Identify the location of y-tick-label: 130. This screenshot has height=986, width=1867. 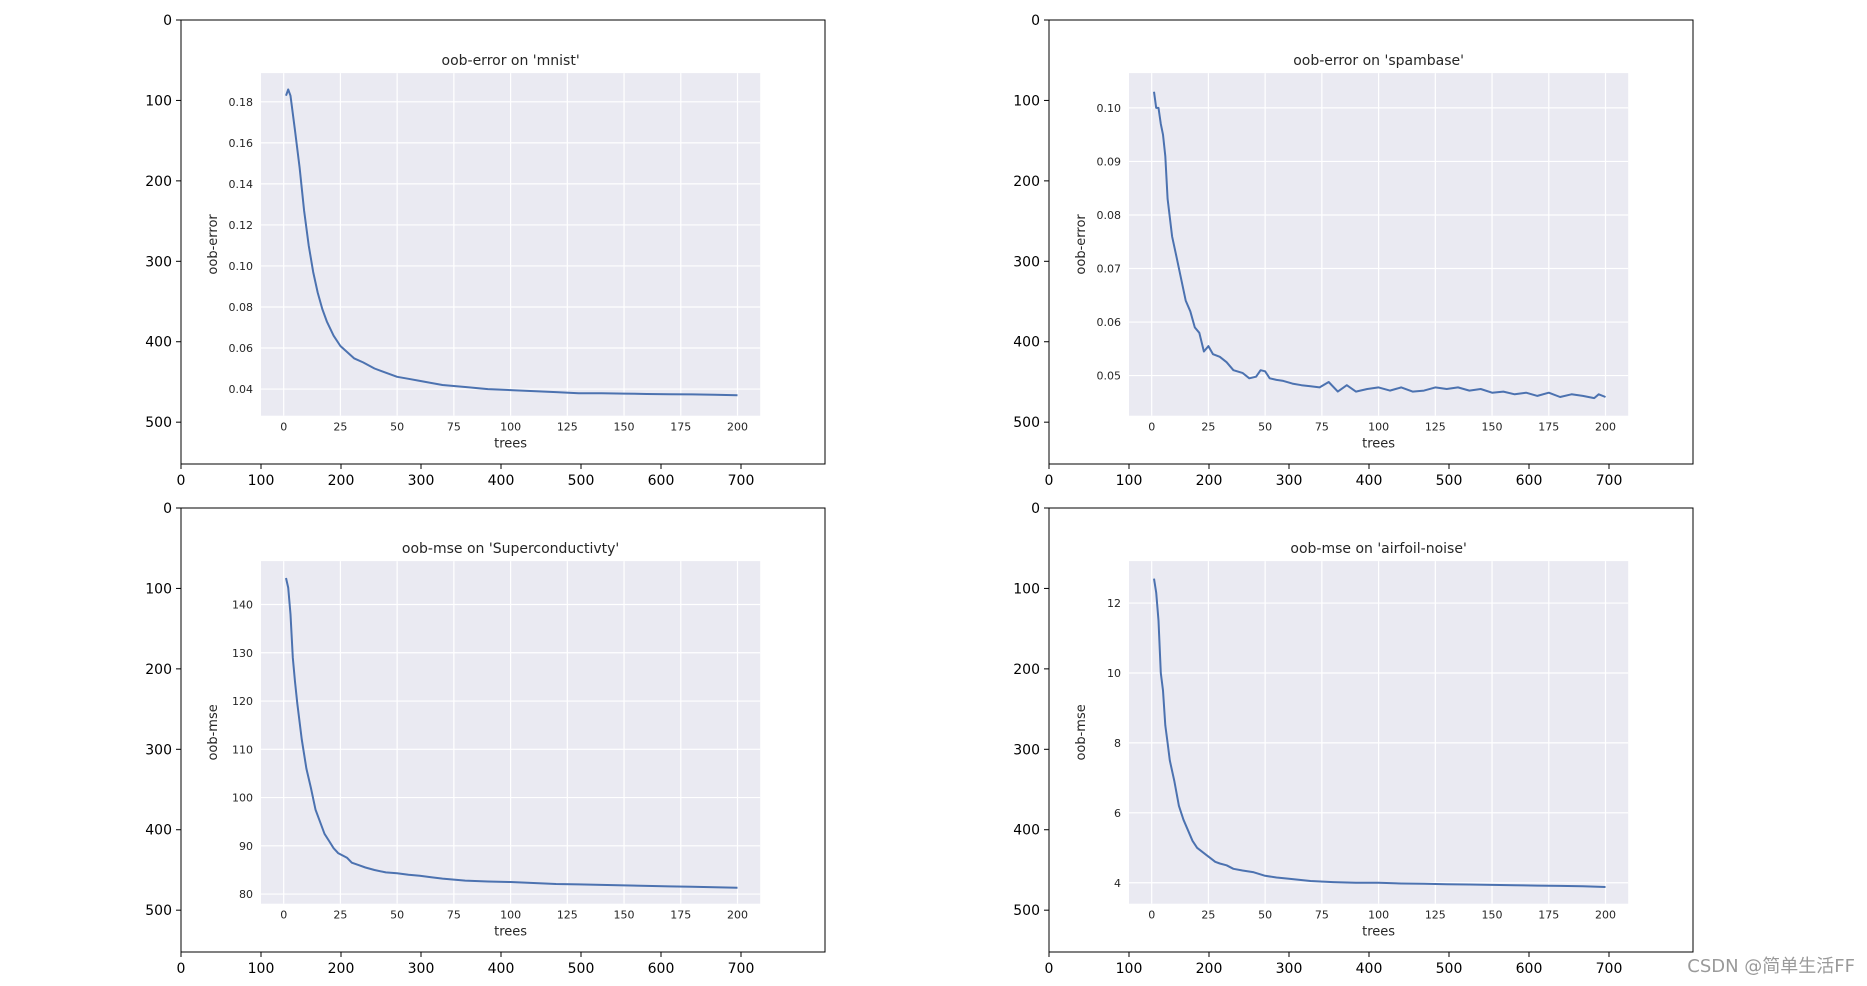
(242, 653).